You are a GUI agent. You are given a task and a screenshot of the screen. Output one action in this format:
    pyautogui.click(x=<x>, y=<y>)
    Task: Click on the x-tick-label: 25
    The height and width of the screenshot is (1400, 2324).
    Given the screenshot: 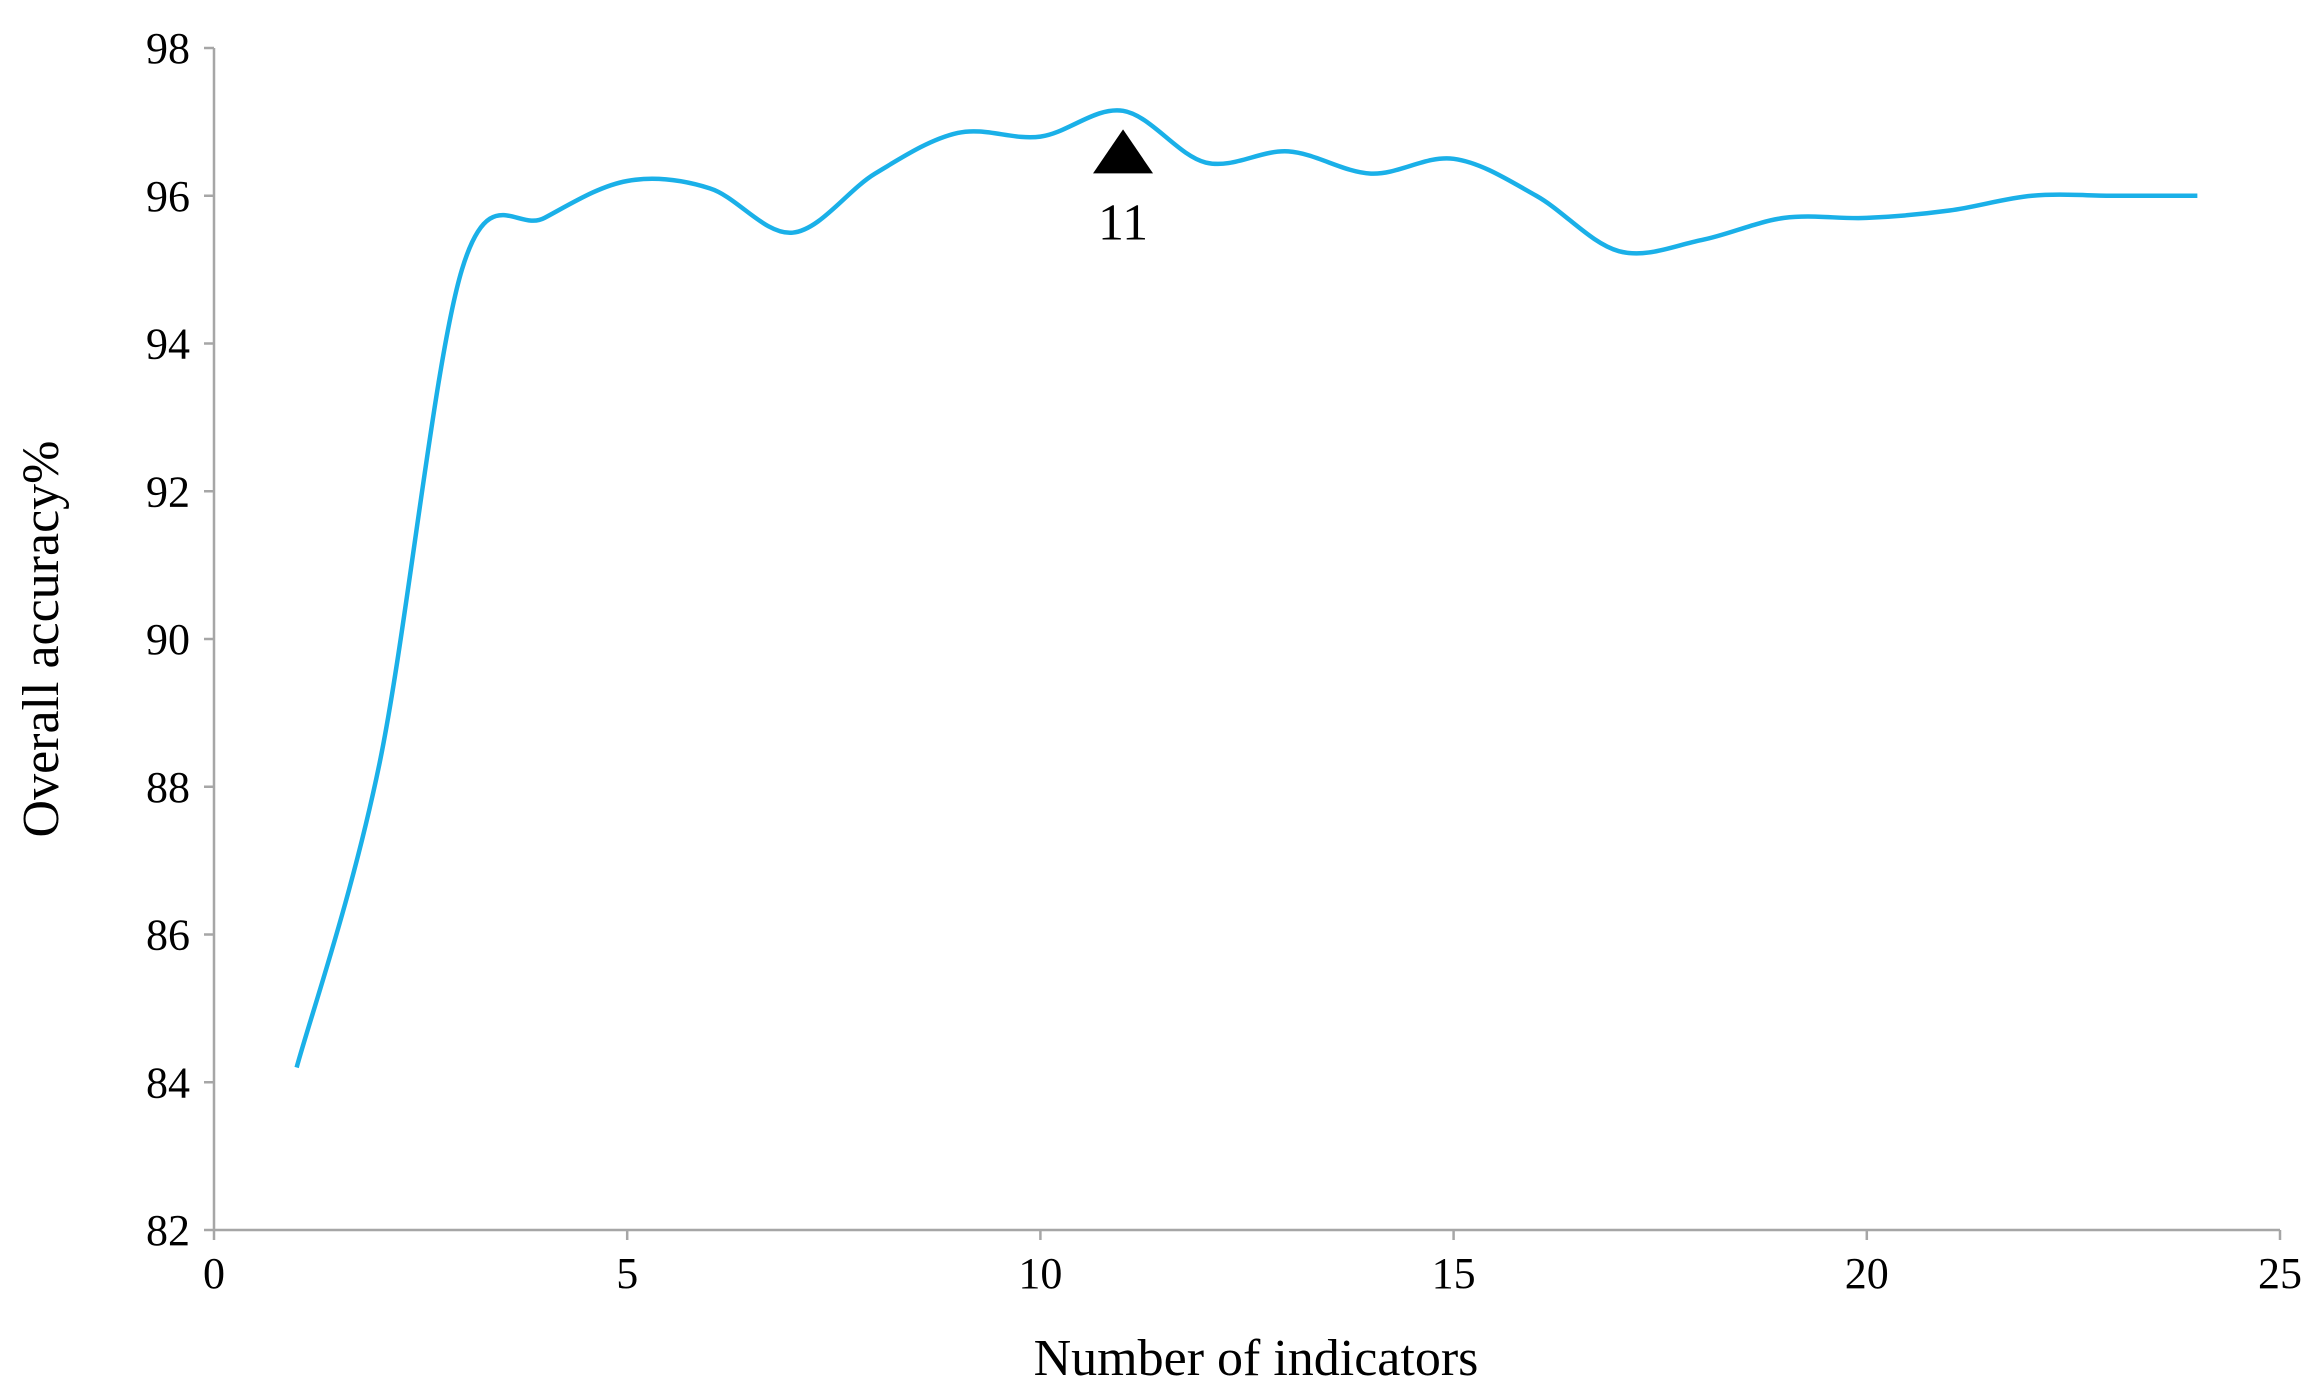 What is the action you would take?
    pyautogui.click(x=2280, y=1273)
    